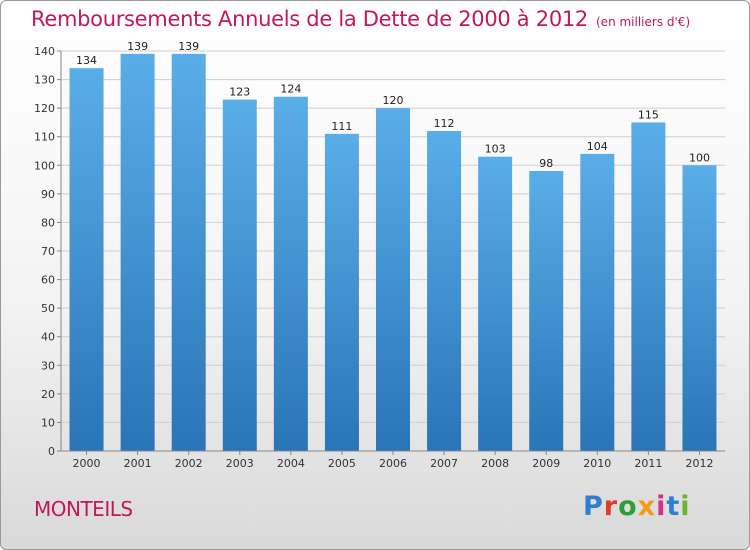  What do you see at coordinates (341, 292) in the screenshot?
I see `bar-2005` at bounding box center [341, 292].